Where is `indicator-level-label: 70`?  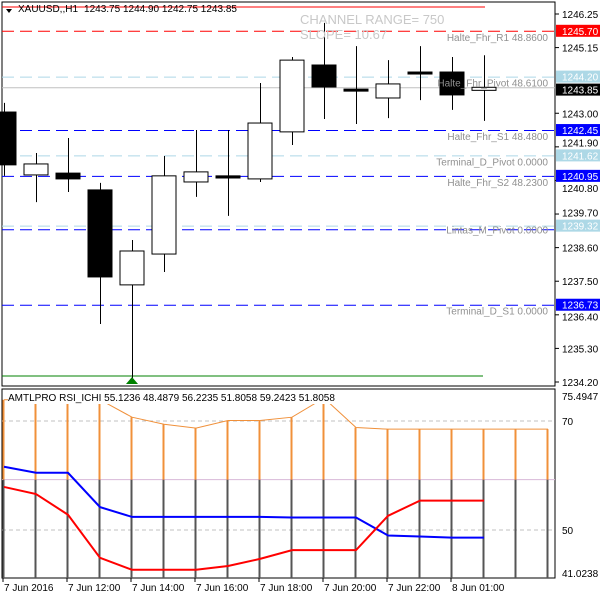 indicator-level-label: 70 is located at coordinates (568, 422).